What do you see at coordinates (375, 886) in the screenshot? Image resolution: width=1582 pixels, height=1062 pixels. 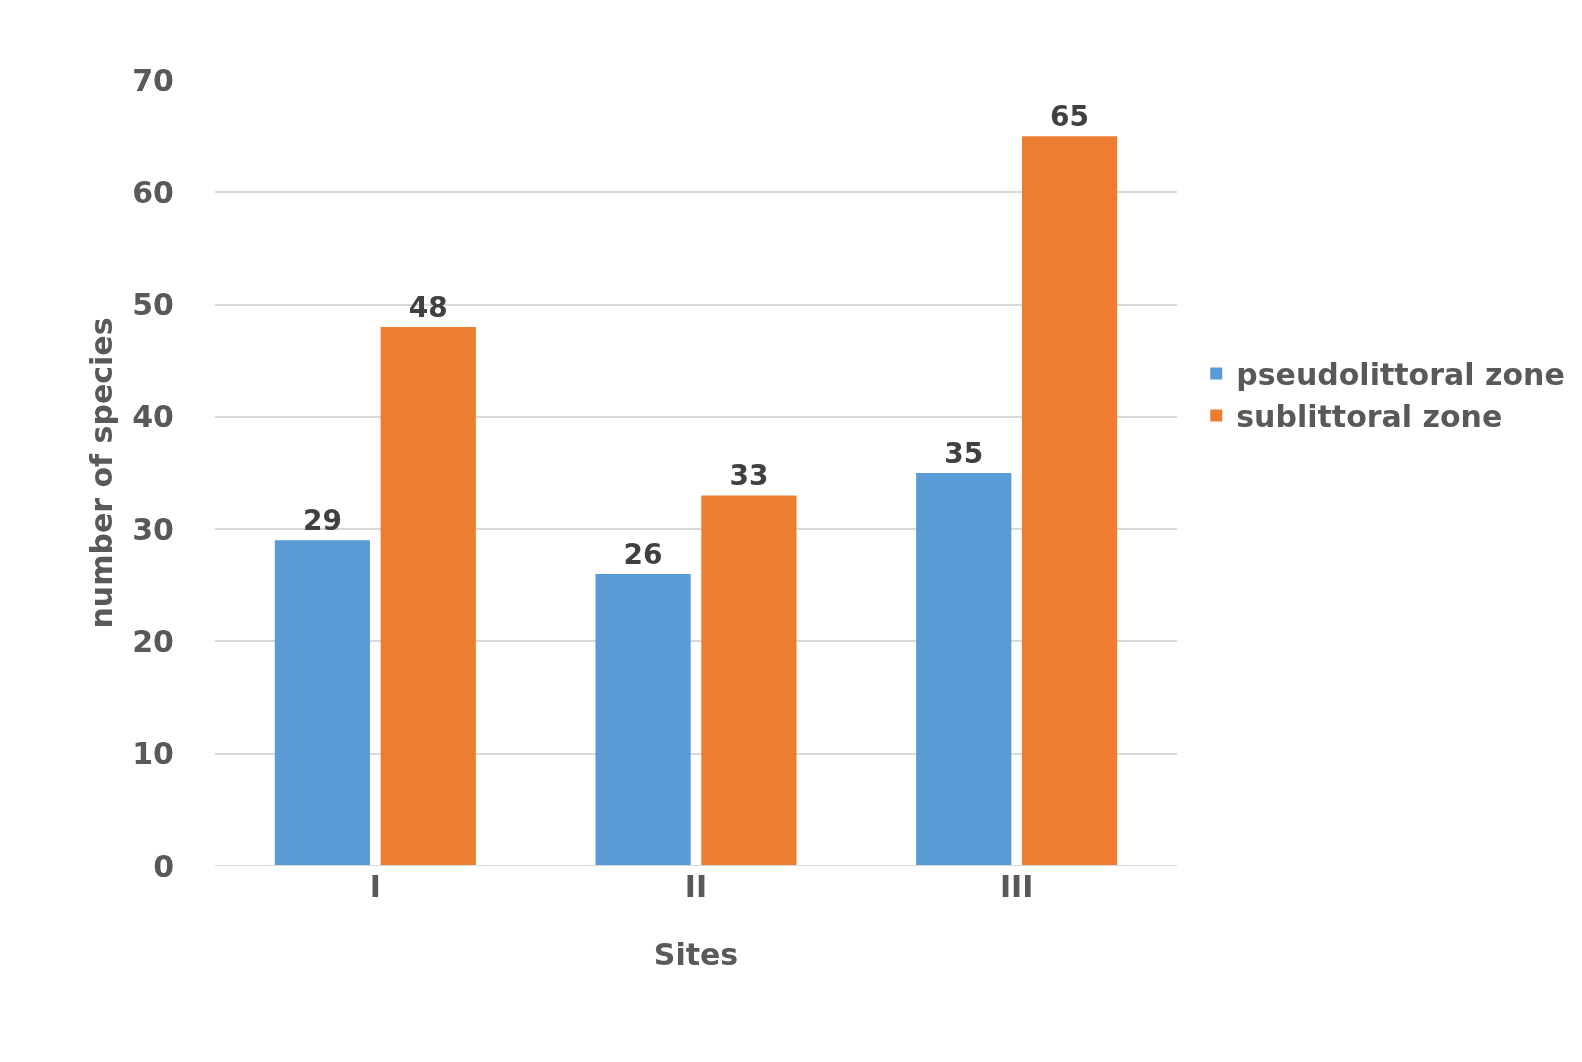 I see `x-tick-label: I` at bounding box center [375, 886].